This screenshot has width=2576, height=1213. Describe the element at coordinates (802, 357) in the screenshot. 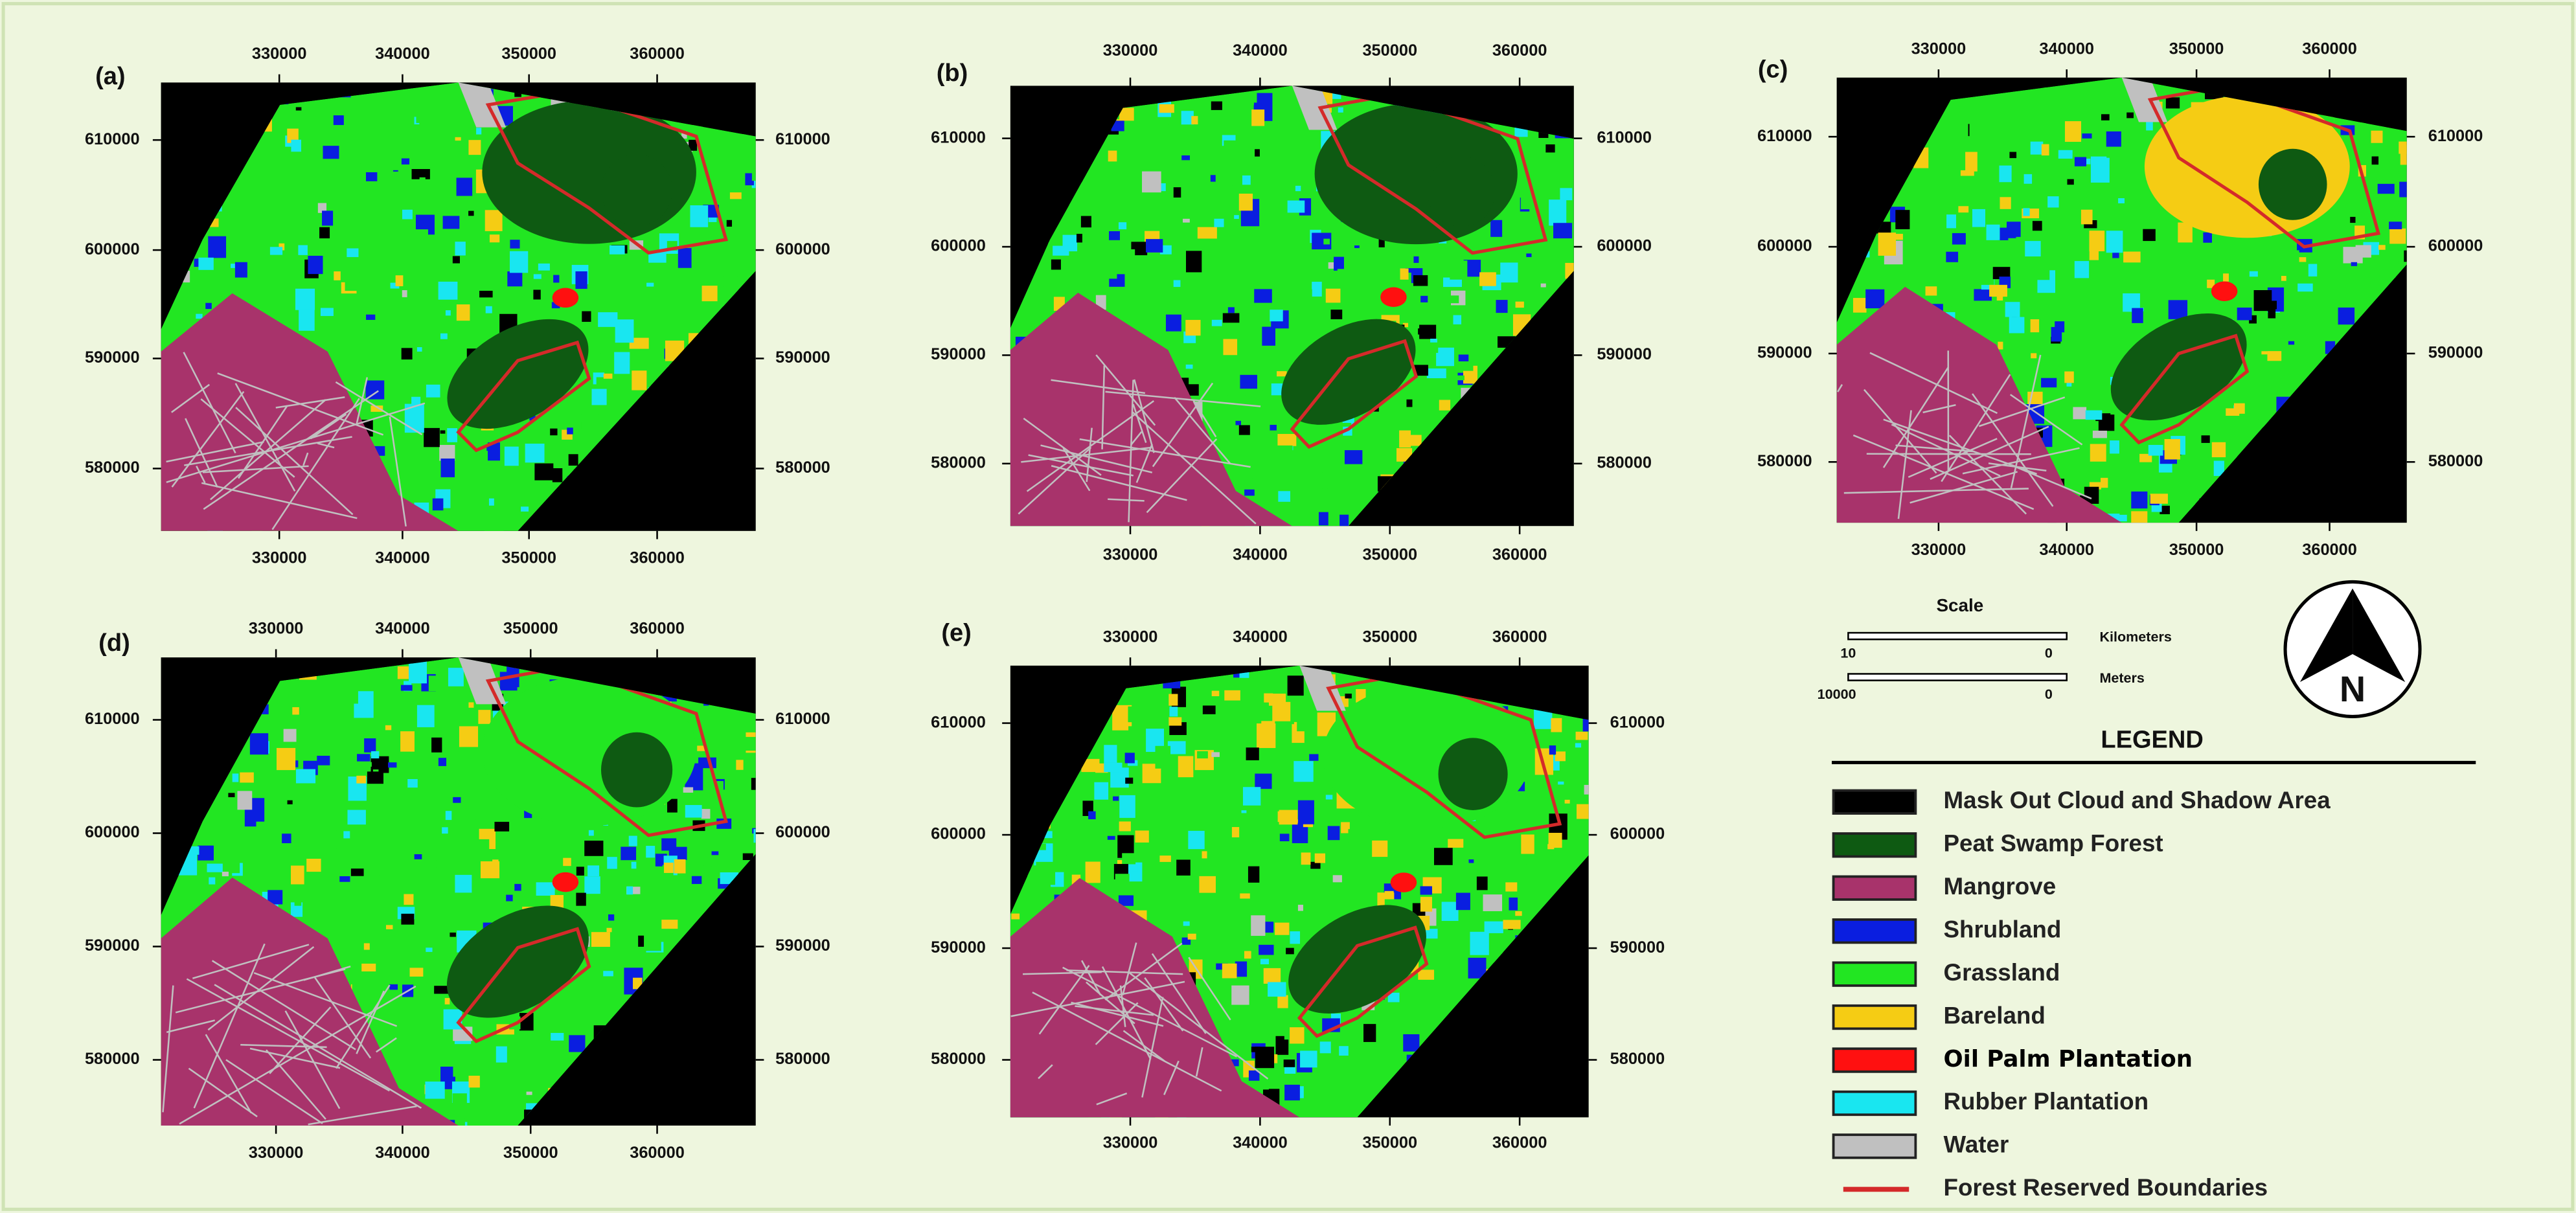

I see `y-tick-label: 590000` at that location.